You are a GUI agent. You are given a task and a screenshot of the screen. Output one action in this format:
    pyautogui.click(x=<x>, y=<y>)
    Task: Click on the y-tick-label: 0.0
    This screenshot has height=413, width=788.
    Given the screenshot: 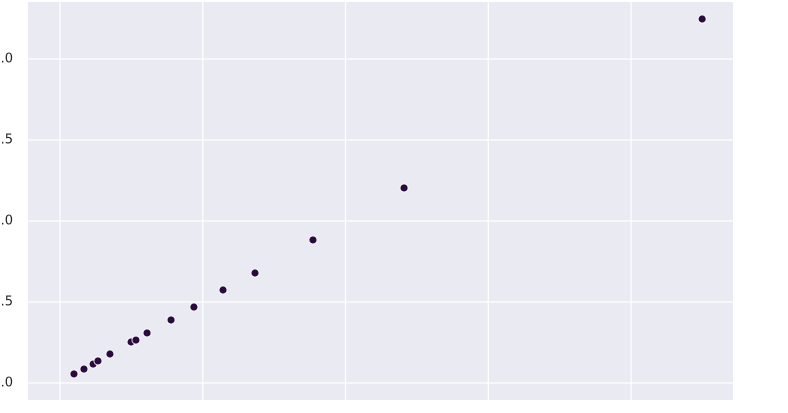 What is the action you would take?
    pyautogui.click(x=6, y=382)
    